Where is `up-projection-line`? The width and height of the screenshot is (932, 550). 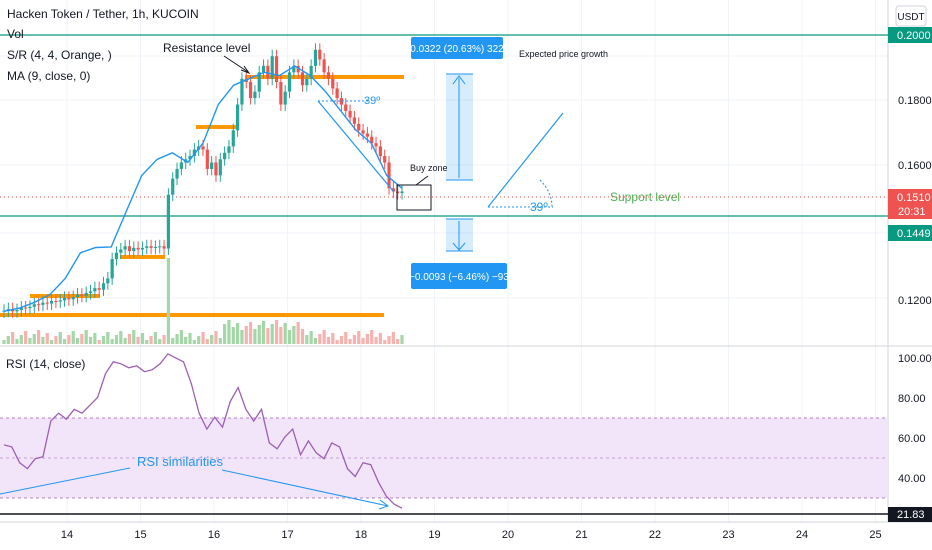
up-projection-line is located at coordinates (525, 160).